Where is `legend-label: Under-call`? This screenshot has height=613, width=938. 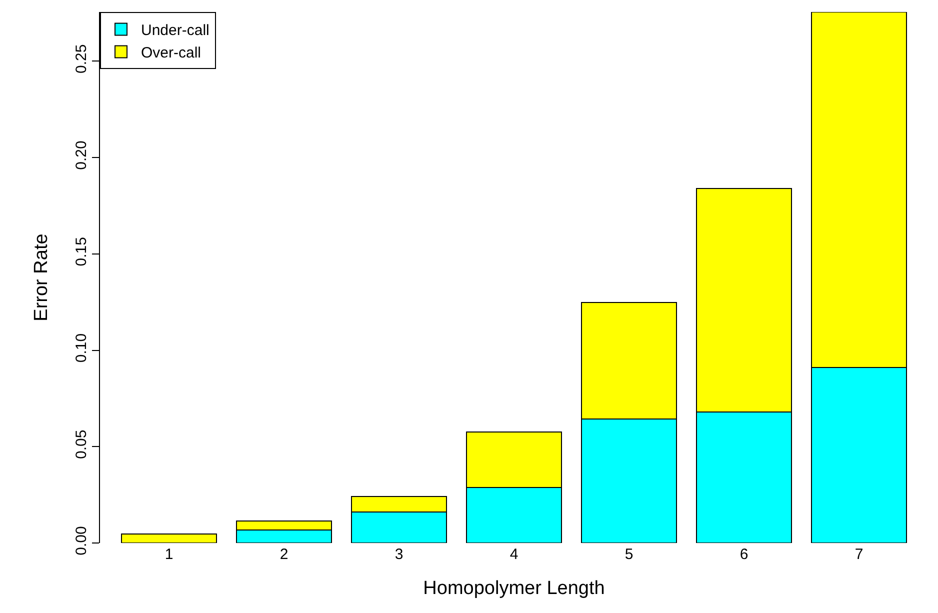
legend-label: Under-call is located at coordinates (175, 31).